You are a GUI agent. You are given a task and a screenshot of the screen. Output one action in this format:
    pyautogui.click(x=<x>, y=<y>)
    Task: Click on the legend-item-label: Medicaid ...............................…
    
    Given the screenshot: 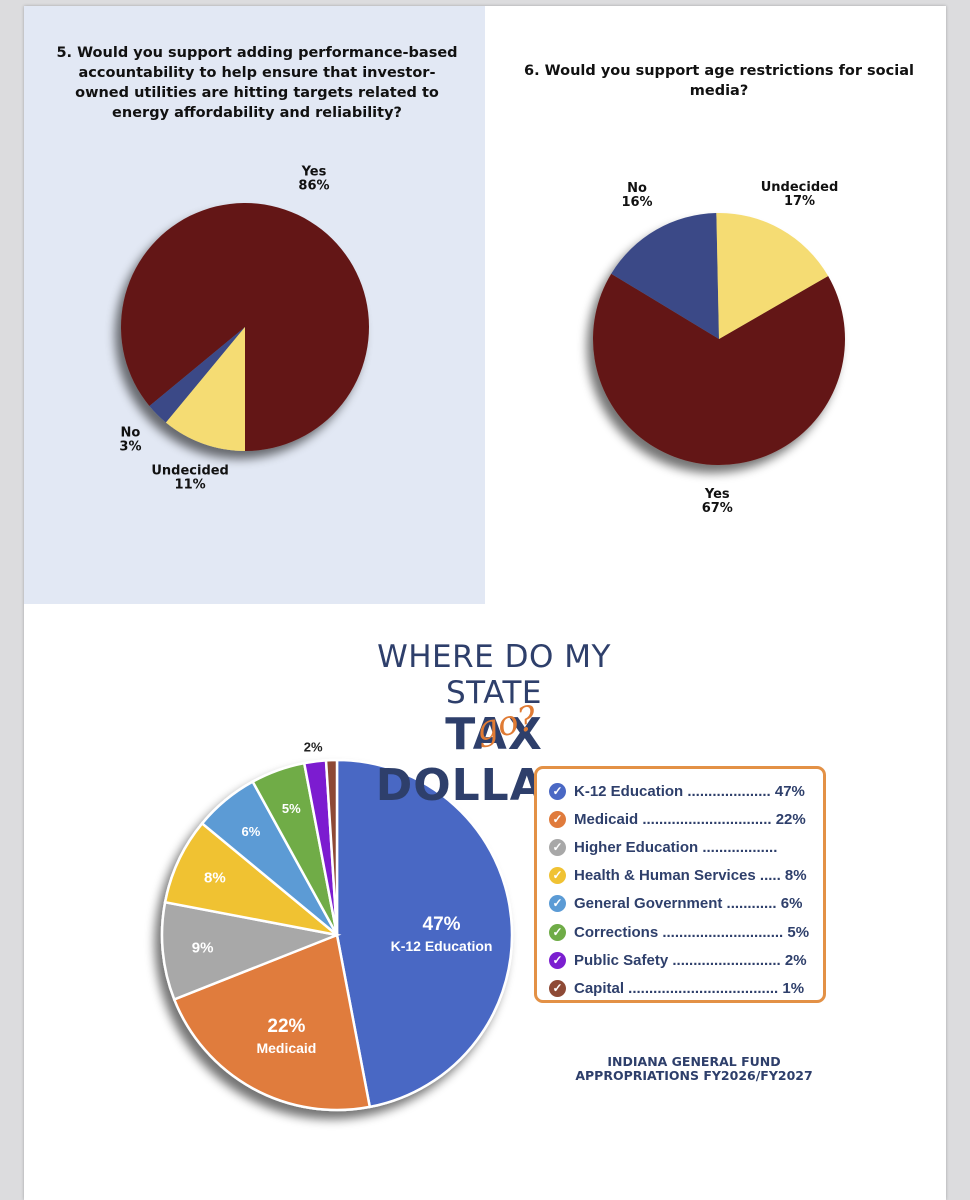 What is the action you would take?
    pyautogui.click(x=690, y=819)
    